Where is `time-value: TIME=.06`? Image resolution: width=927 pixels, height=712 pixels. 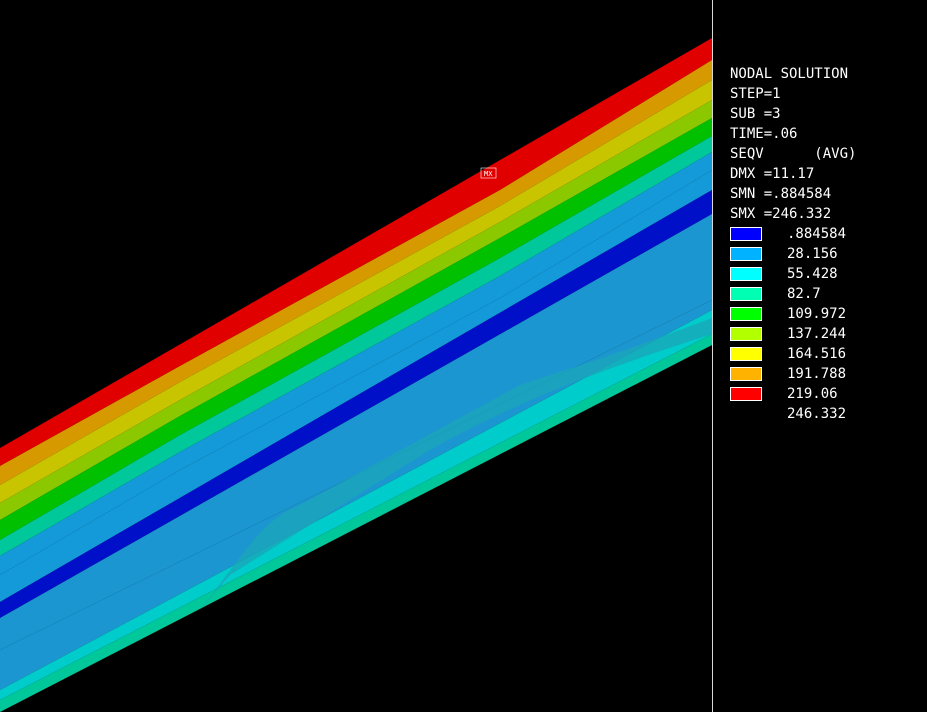 time-value: TIME=.06 is located at coordinates (764, 134).